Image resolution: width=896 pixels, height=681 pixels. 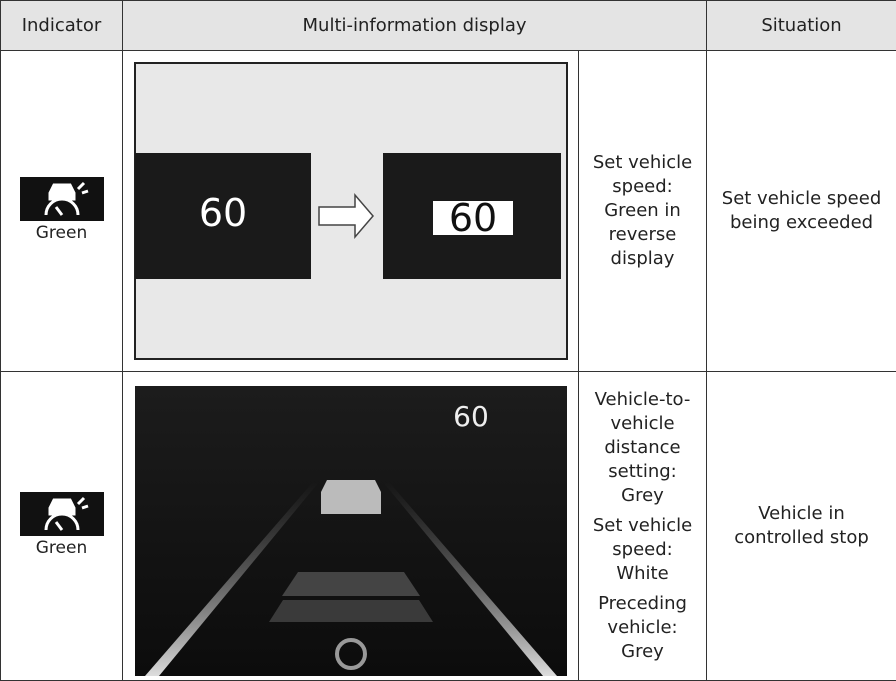 I want to click on description: Set vehicle speed: White, so click(x=642, y=550).